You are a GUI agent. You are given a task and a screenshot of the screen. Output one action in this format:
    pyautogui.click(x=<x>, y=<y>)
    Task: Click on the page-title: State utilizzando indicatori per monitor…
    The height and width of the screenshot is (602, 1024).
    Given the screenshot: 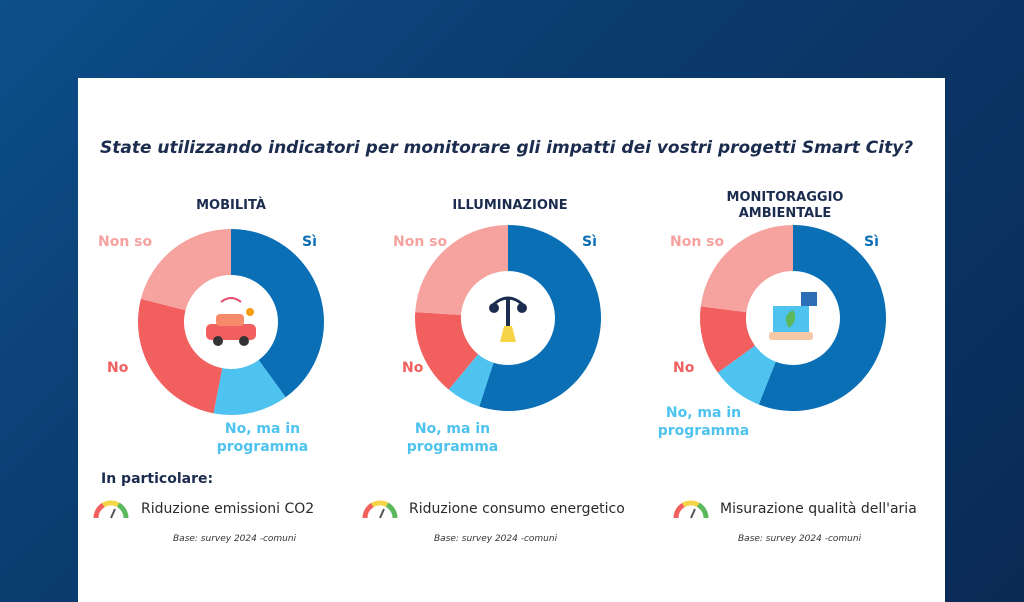 What is the action you would take?
    pyautogui.click(x=507, y=148)
    